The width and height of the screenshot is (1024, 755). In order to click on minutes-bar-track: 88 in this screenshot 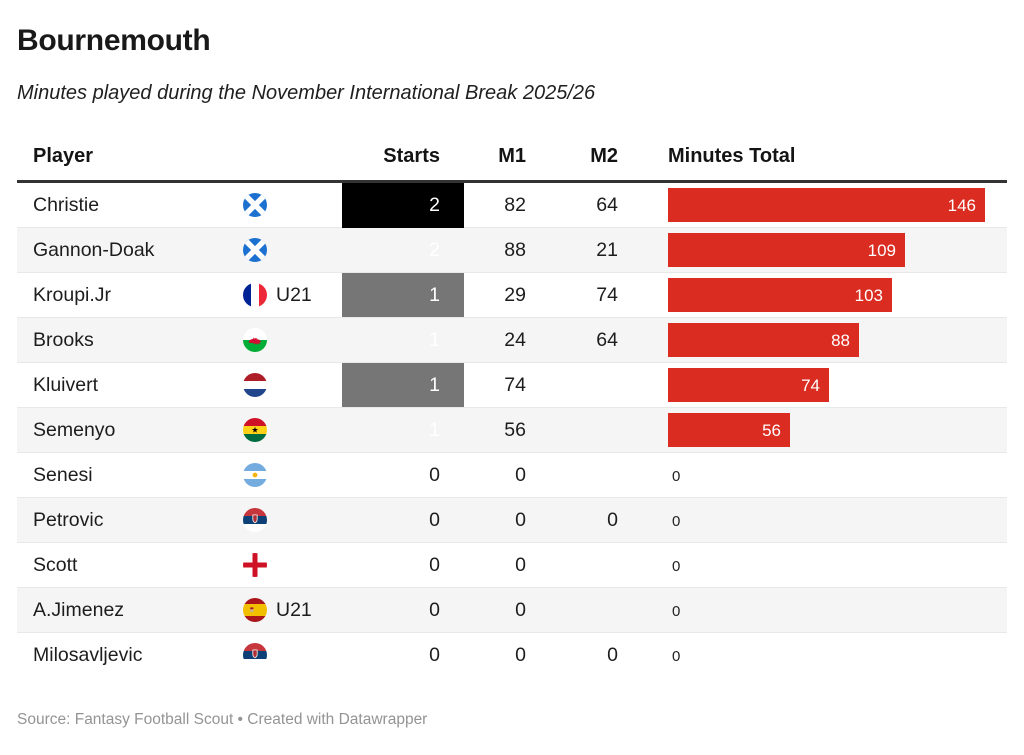, I will do `click(826, 340)`.